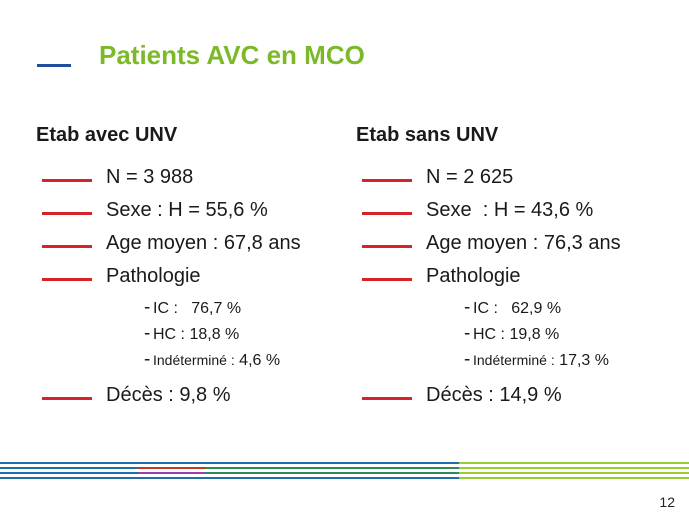 The image size is (689, 517). Describe the element at coordinates (521, 248) in the screenshot. I see `list-item: Age moyen : 76,3 ans` at that location.